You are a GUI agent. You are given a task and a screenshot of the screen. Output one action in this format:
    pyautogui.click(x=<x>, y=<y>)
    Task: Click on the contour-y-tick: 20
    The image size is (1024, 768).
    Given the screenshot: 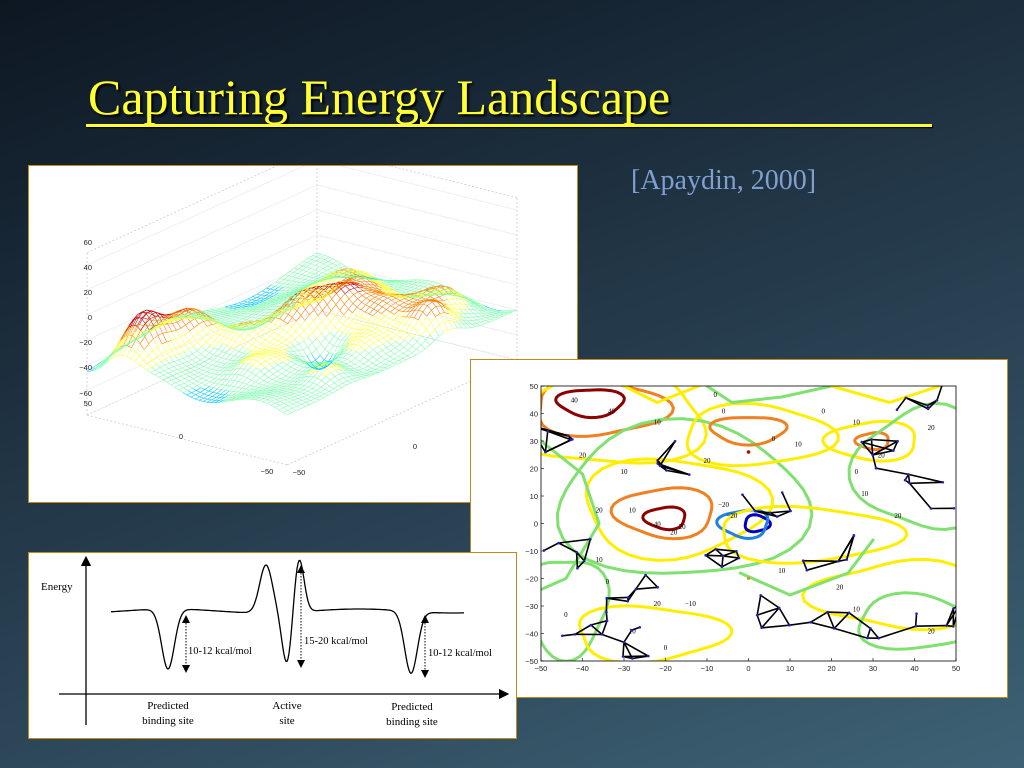 What is the action you would take?
    pyautogui.click(x=534, y=469)
    